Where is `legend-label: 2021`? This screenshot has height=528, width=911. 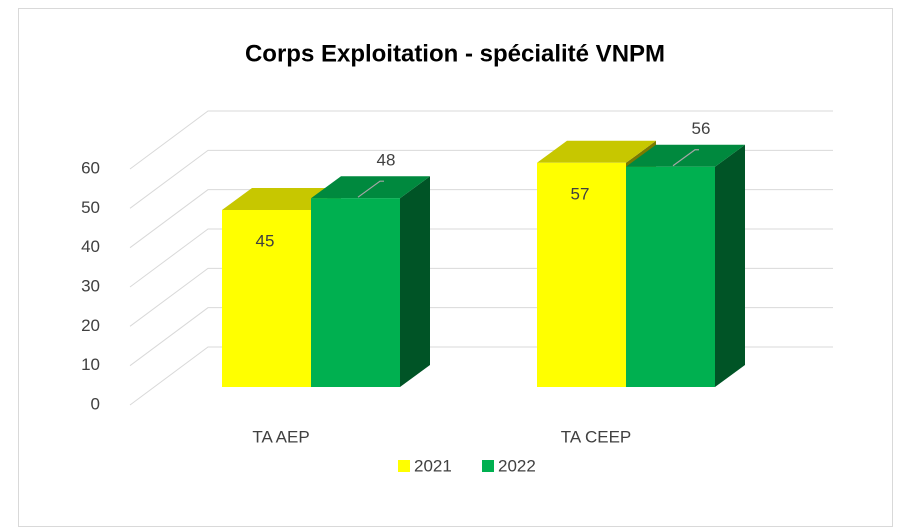 legend-label: 2021 is located at coordinates (433, 465).